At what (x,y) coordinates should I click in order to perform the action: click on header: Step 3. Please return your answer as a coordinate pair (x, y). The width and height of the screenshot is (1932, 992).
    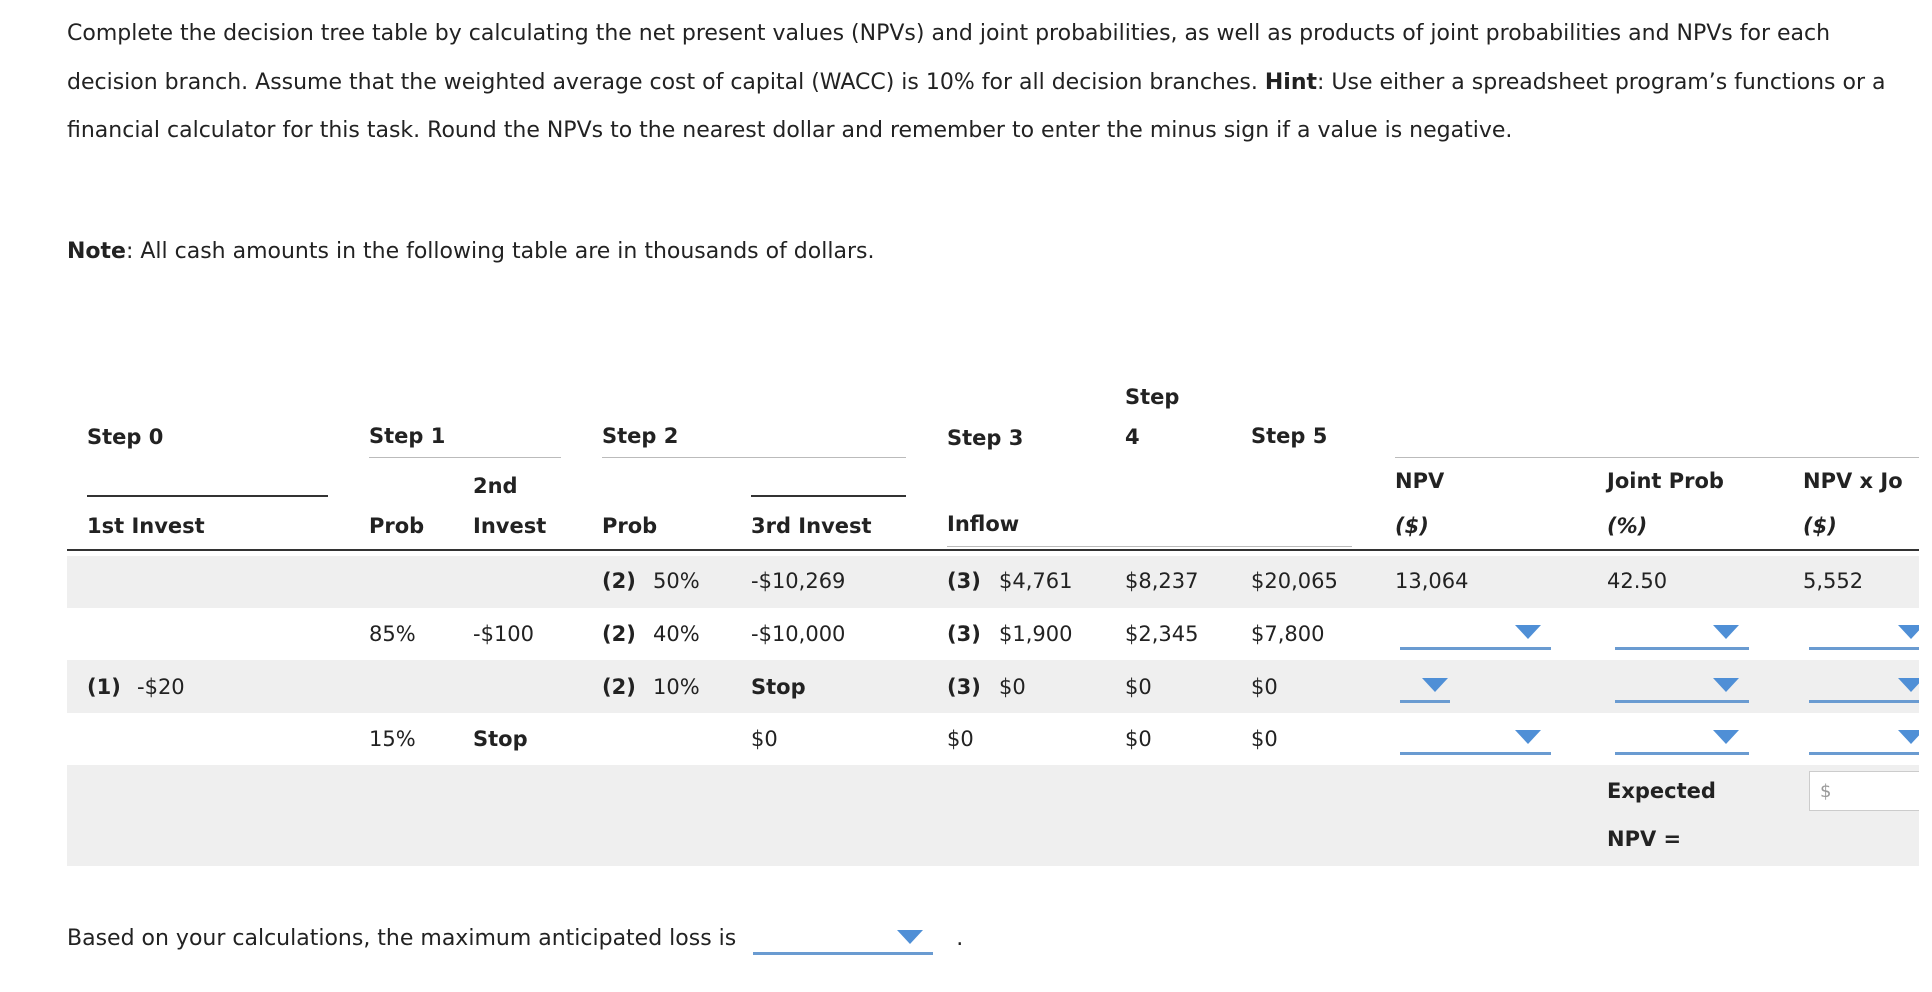
    Looking at the image, I should click on (985, 438).